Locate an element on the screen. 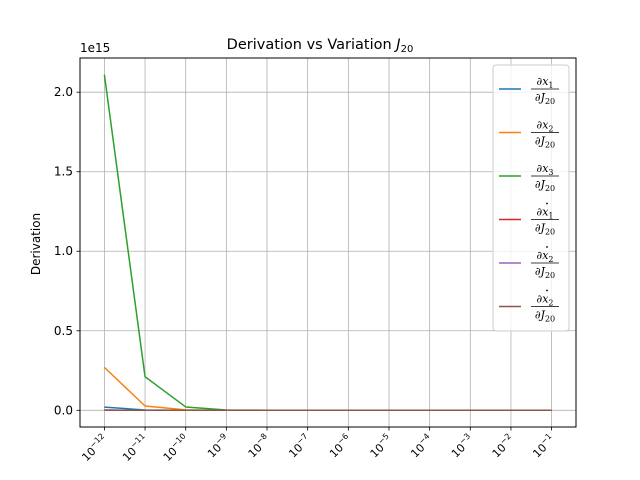 This screenshot has width=640, height=480. y-offset-label: 1e15 is located at coordinates (95, 48).